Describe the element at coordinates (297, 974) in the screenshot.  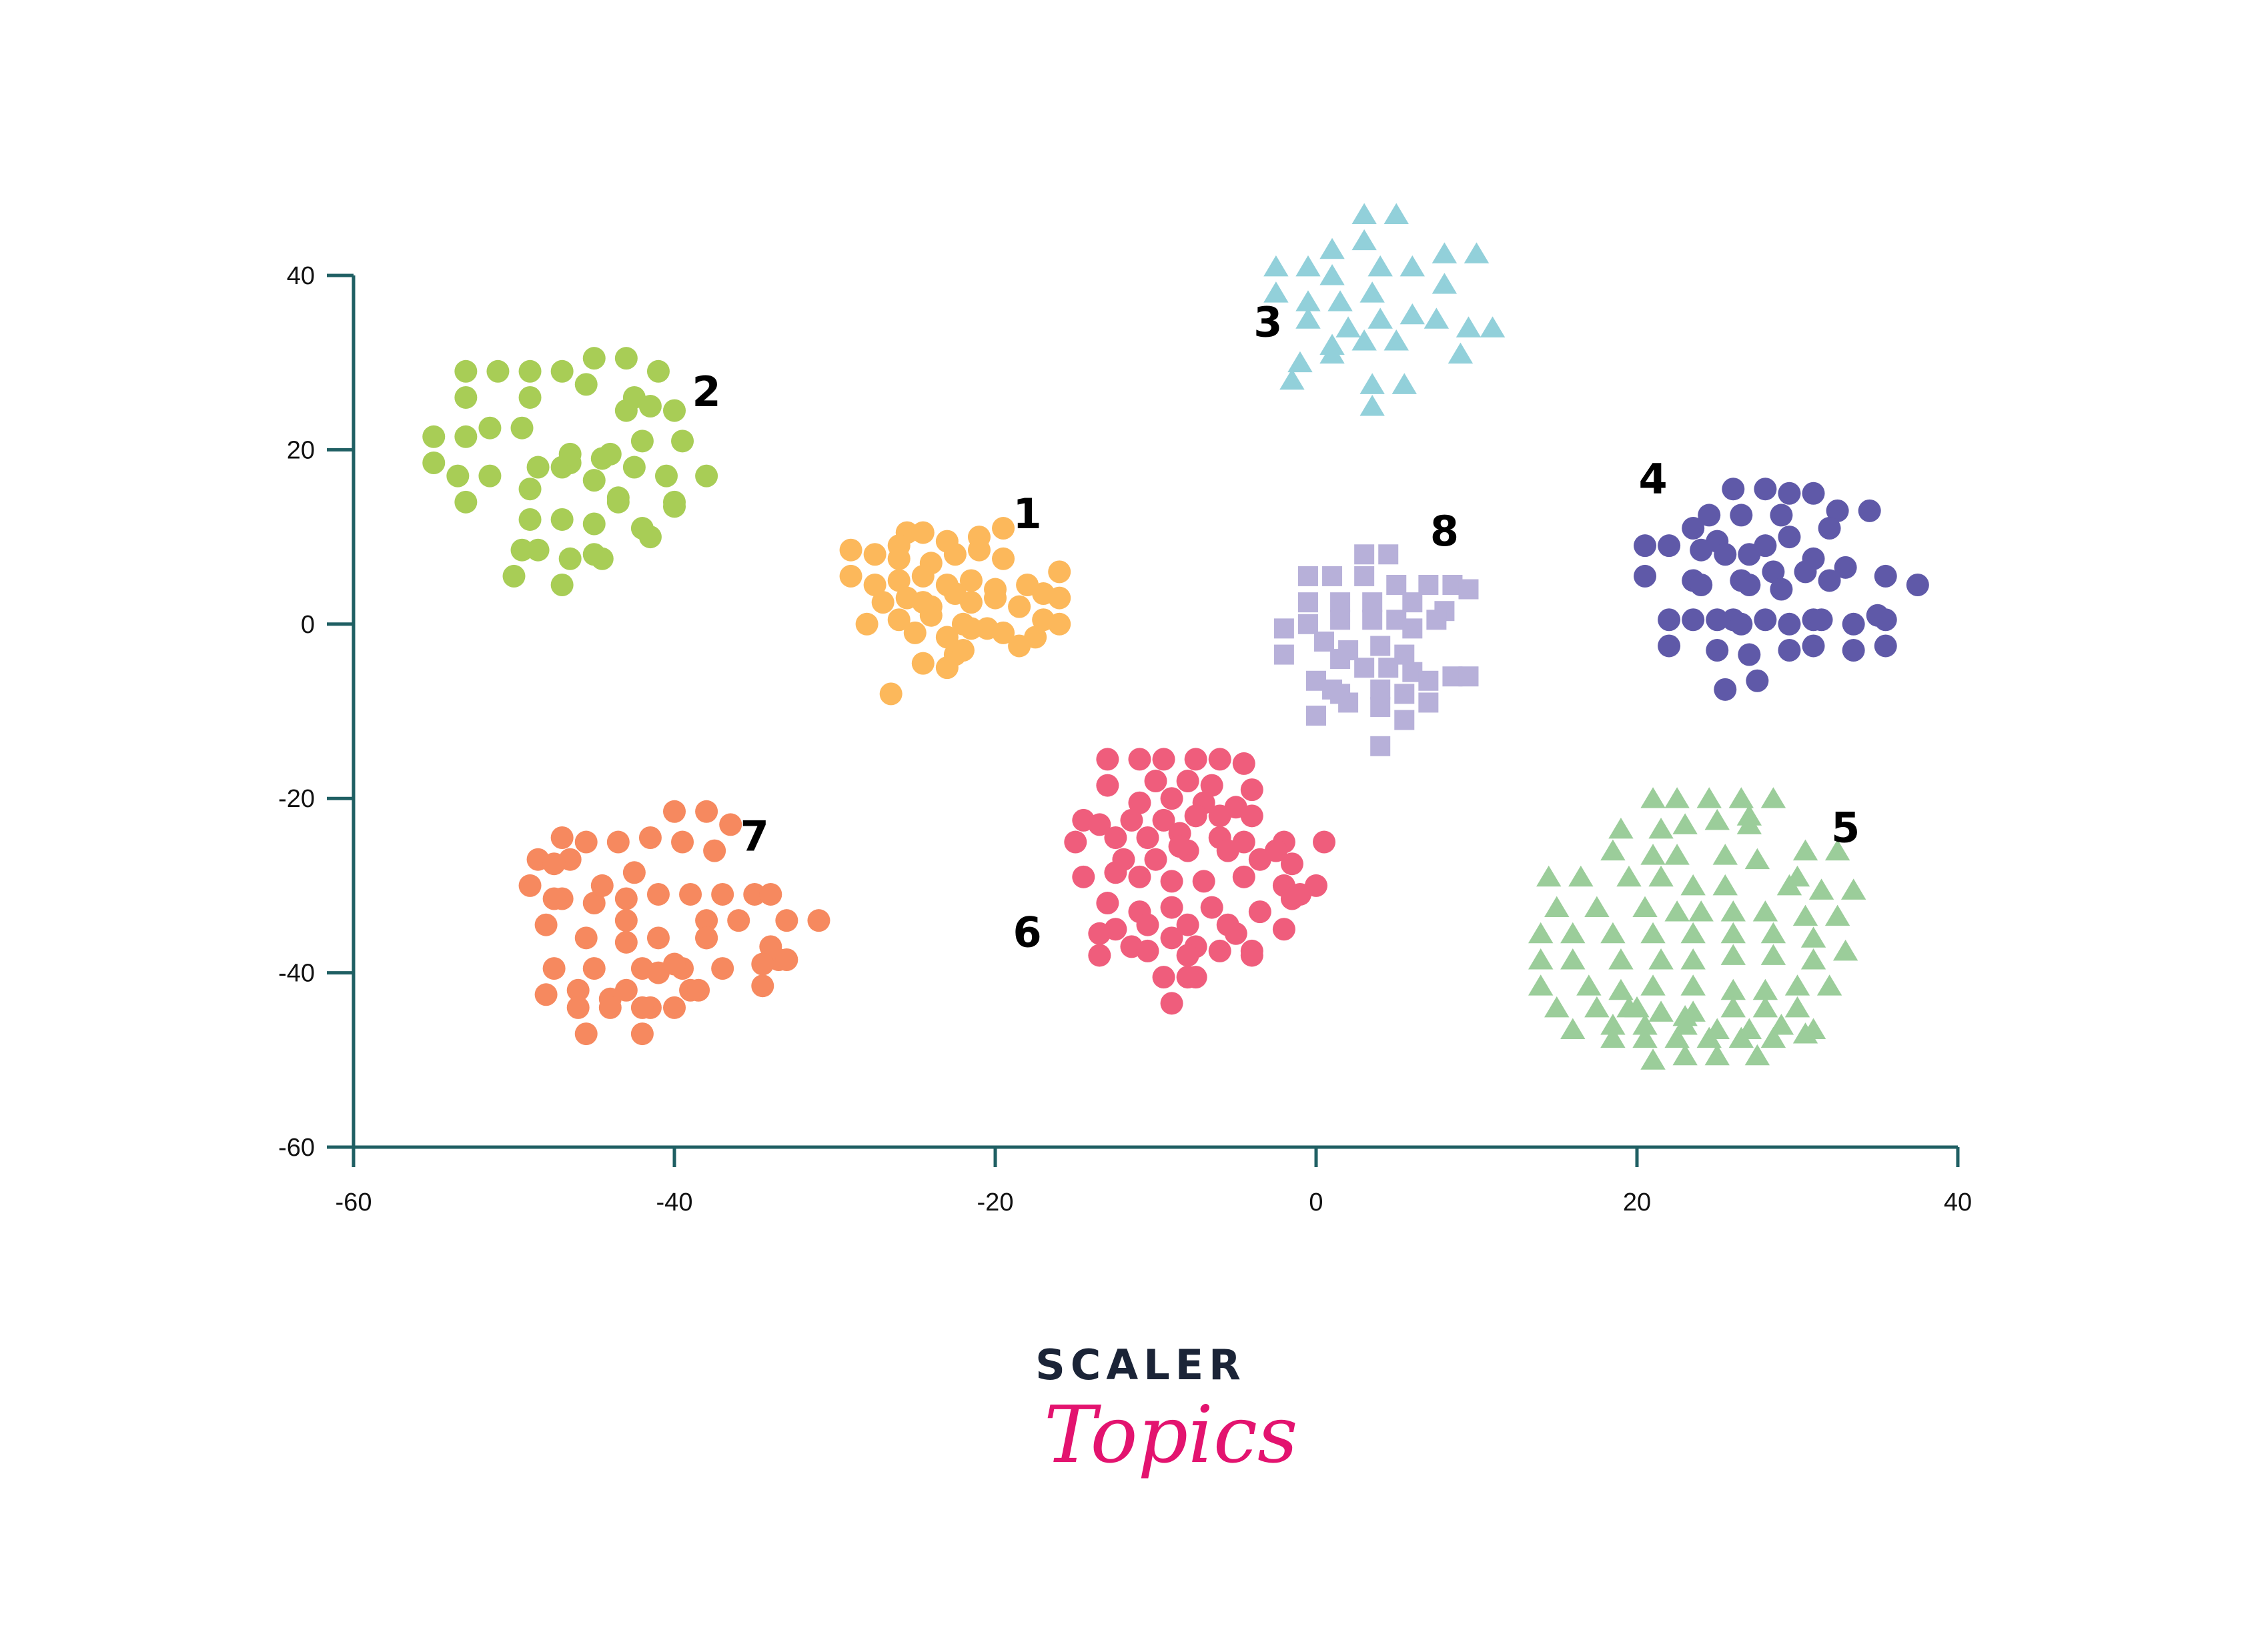
I see `y-tick-label: -40` at that location.